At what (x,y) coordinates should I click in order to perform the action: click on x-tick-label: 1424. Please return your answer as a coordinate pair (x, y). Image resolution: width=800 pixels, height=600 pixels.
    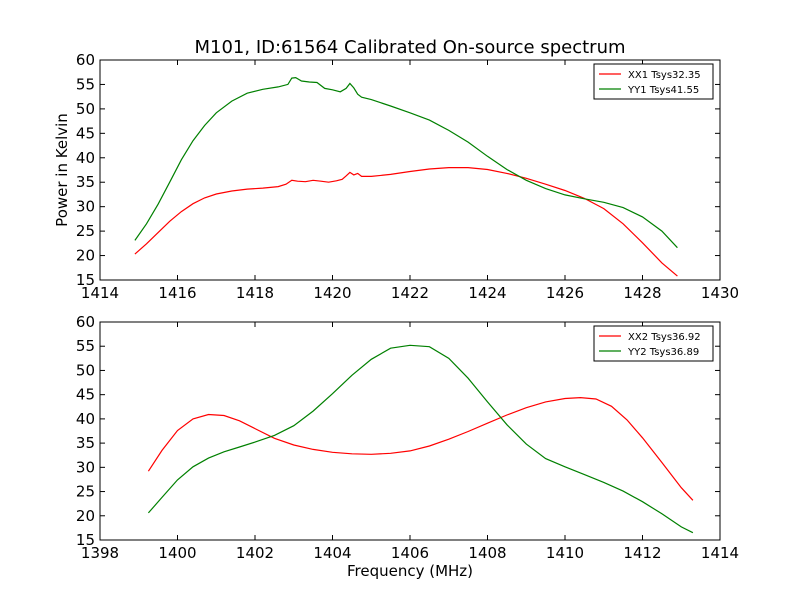
    Looking at the image, I should click on (487, 293).